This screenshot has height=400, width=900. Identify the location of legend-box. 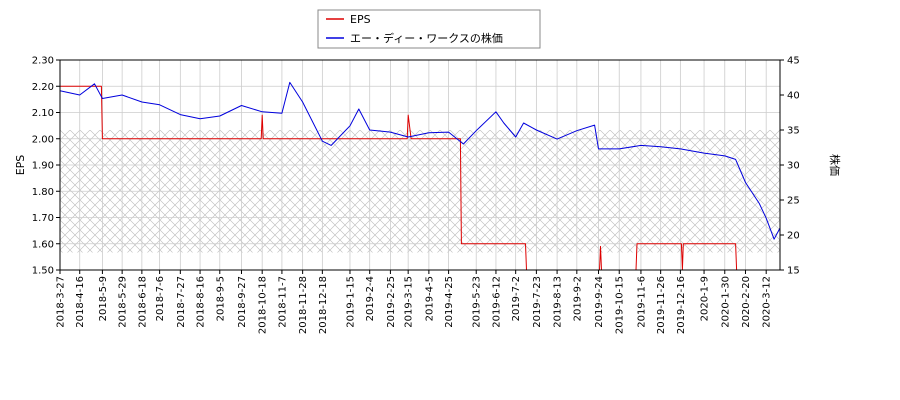
(429, 29).